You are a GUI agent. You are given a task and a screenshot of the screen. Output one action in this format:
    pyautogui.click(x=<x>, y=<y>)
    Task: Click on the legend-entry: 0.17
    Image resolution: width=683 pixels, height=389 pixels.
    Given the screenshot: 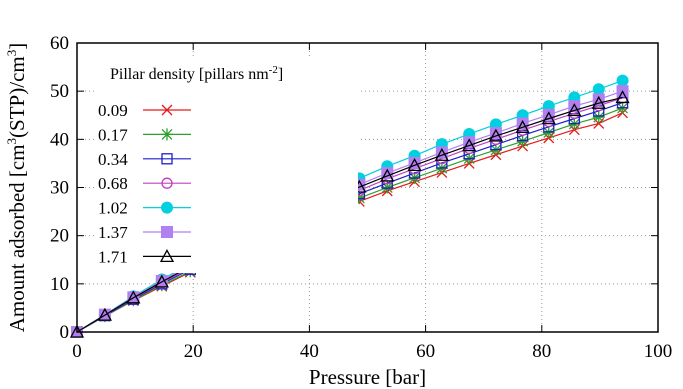 What is the action you would take?
    pyautogui.click(x=144, y=134)
    